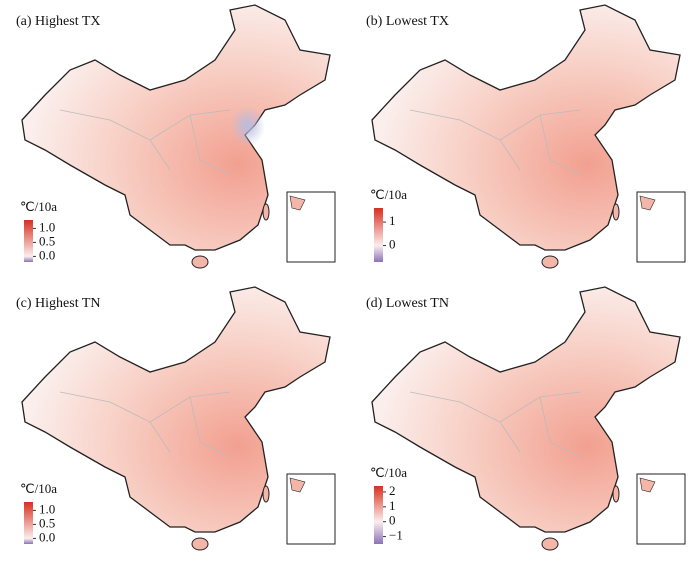 The height and width of the screenshot is (565, 700). I want to click on panel-title: (c) Highest TN, so click(58, 303).